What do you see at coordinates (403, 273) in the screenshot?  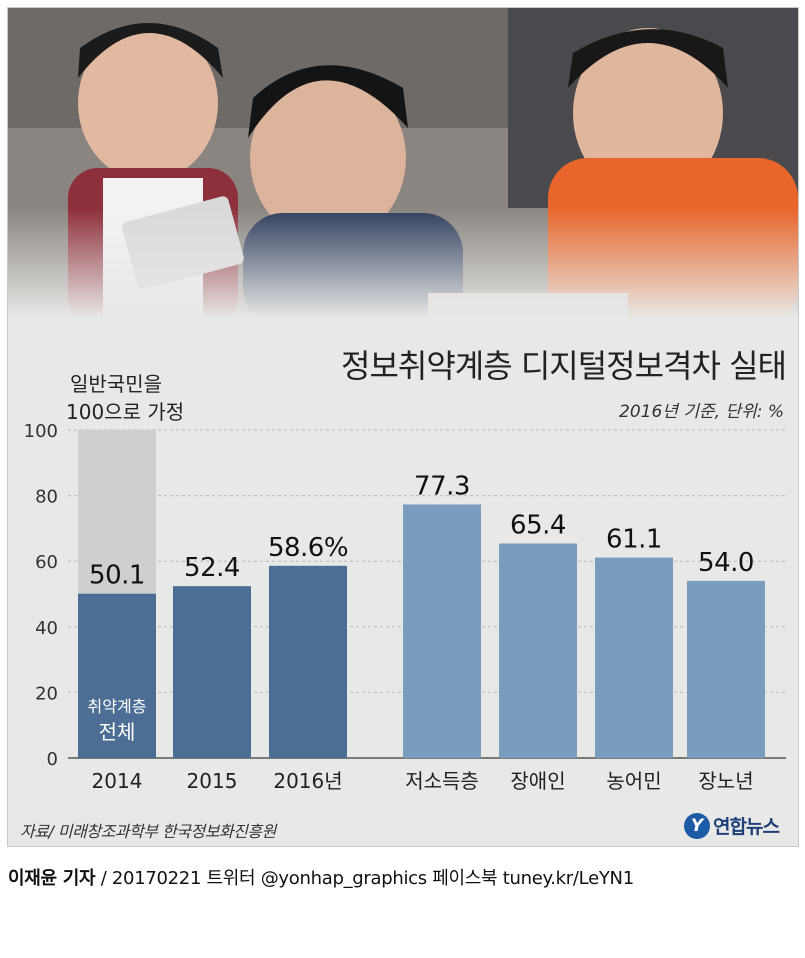 I see `photo-fade` at bounding box center [403, 273].